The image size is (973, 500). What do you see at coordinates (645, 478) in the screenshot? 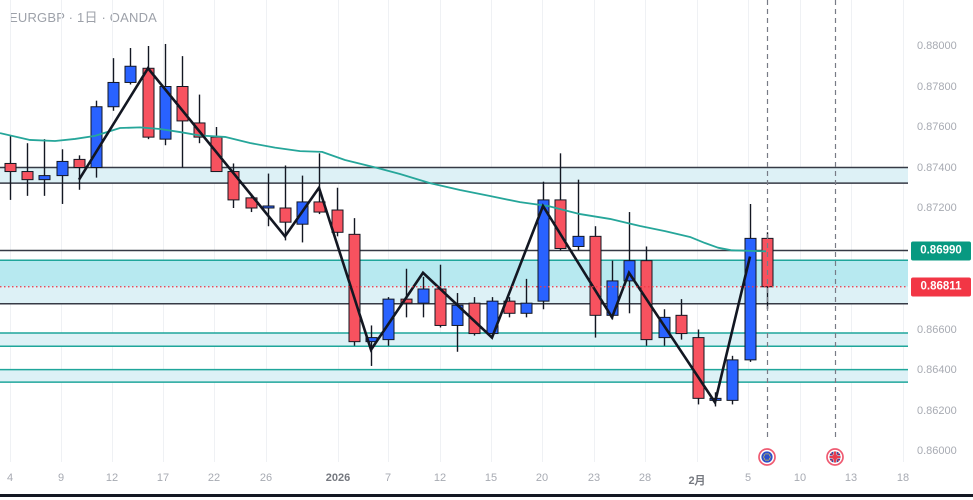
I see `time-axis-label: 28` at bounding box center [645, 478].